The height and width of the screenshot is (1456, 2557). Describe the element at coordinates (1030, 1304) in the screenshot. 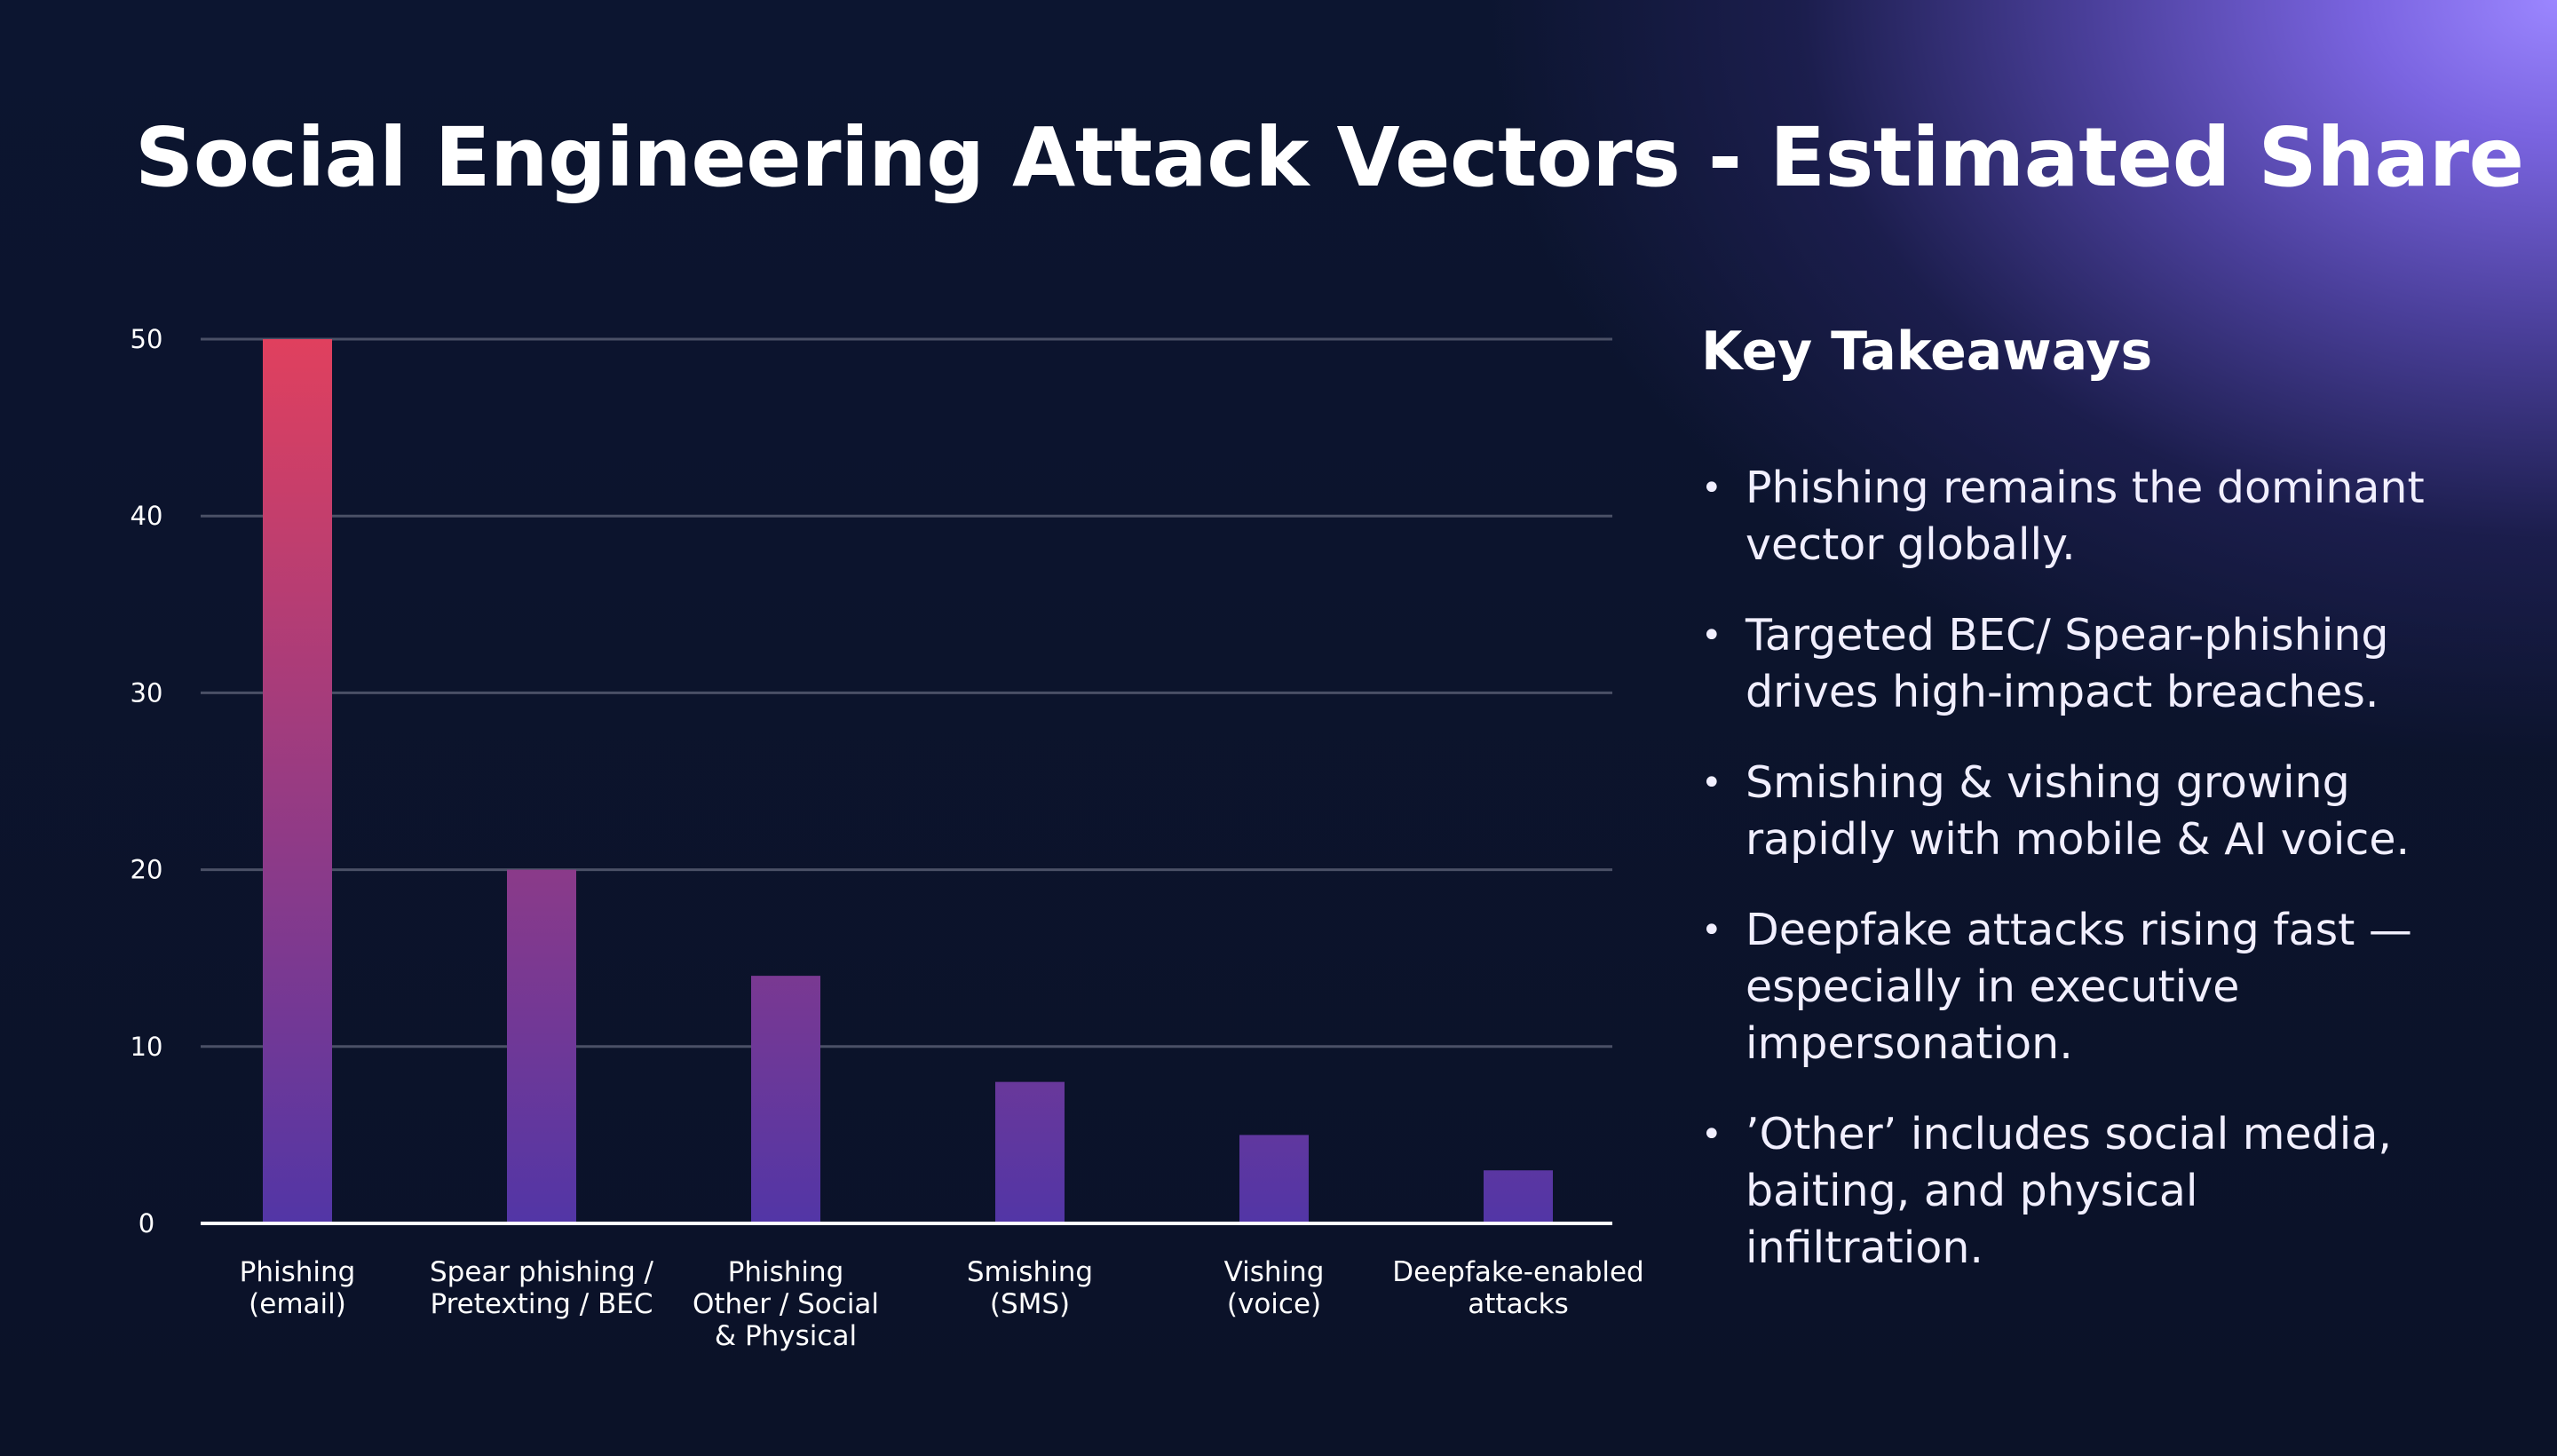

I see `x-tick-label-line: (SMS)` at that location.